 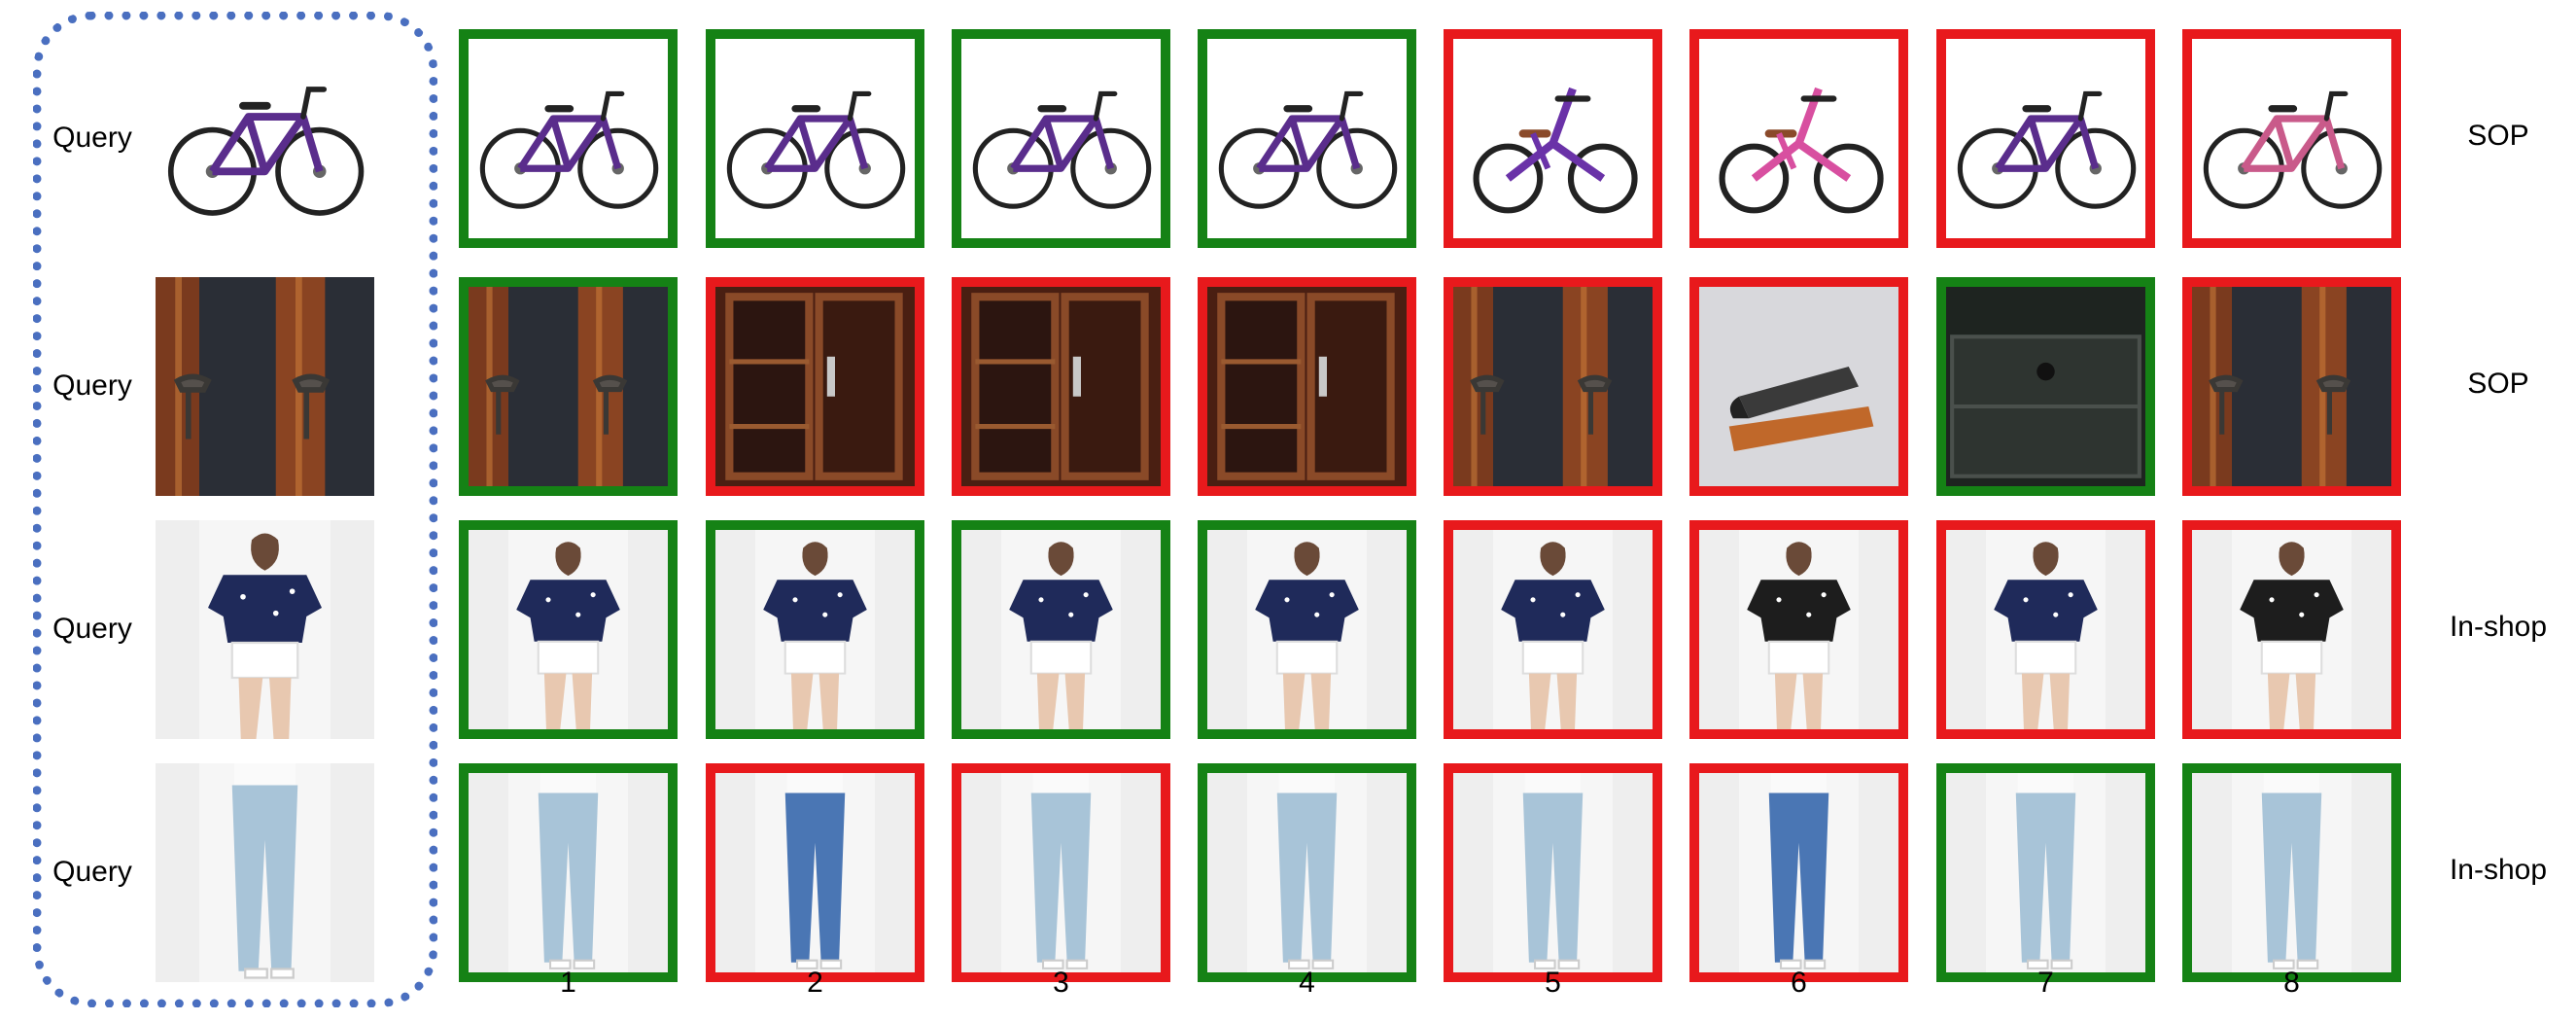 I want to click on rank-label: 5, so click(x=1553, y=983).